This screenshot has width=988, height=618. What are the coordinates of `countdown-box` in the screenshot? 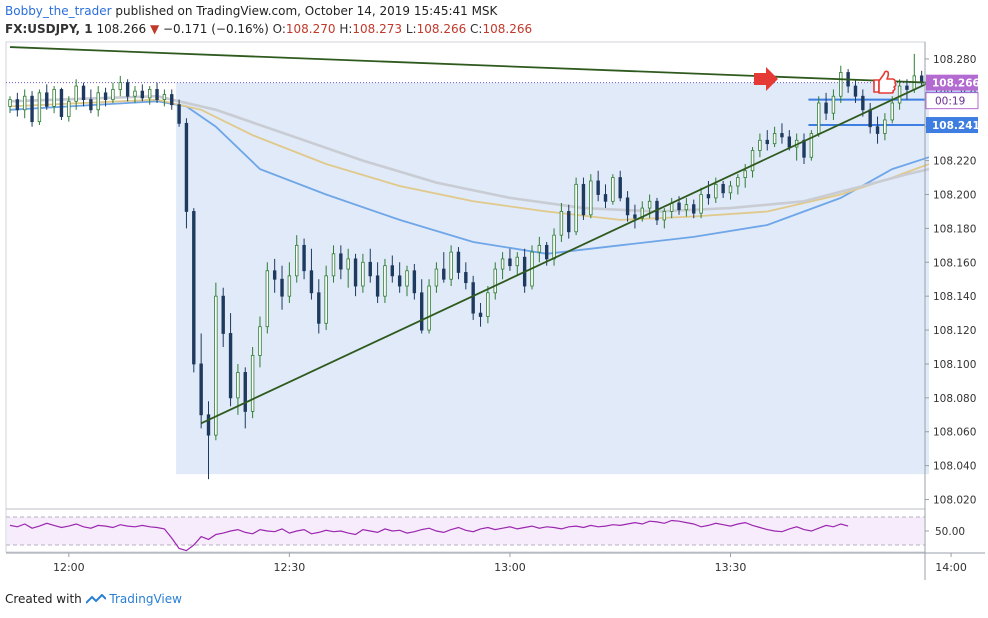 It's located at (952, 101).